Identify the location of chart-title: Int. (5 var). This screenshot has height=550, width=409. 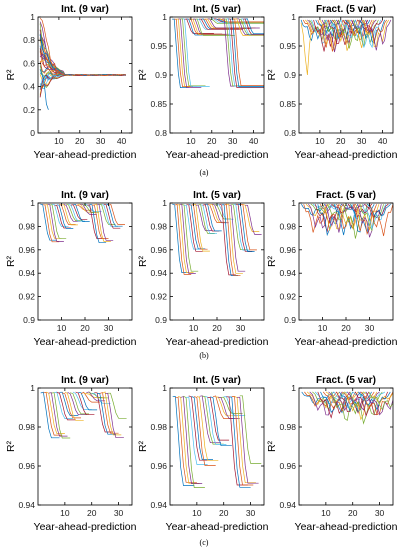
(217, 380).